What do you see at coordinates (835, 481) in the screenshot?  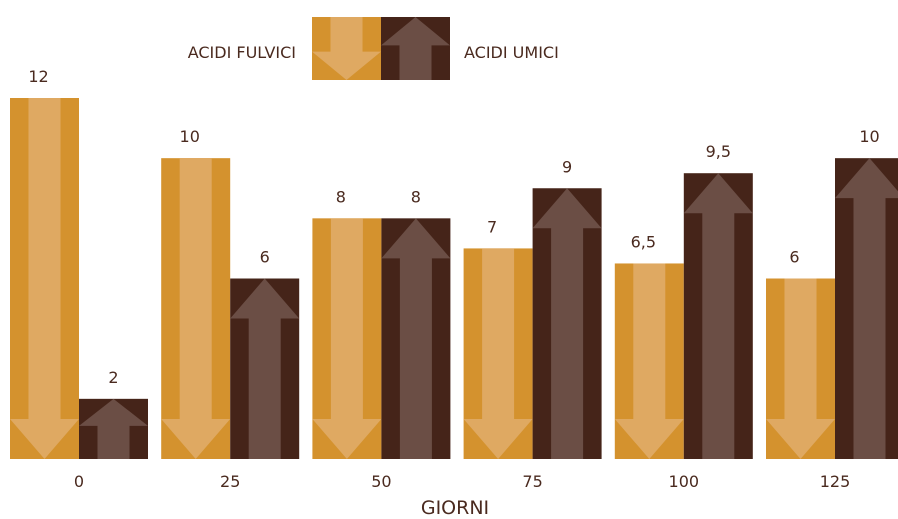 I see `x-tick-label-5: 125` at bounding box center [835, 481].